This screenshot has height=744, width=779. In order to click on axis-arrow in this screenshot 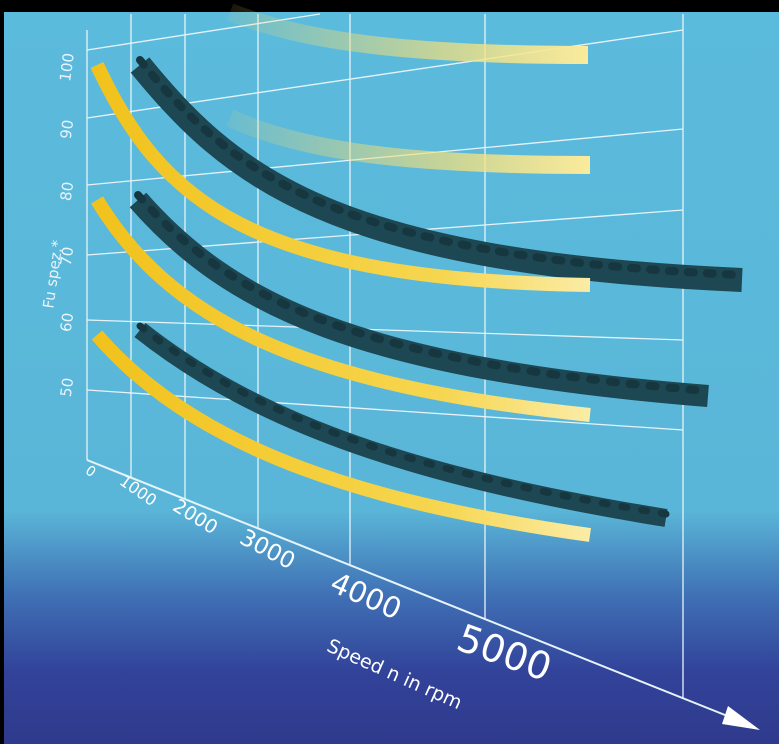, I will do `click(741, 718)`.